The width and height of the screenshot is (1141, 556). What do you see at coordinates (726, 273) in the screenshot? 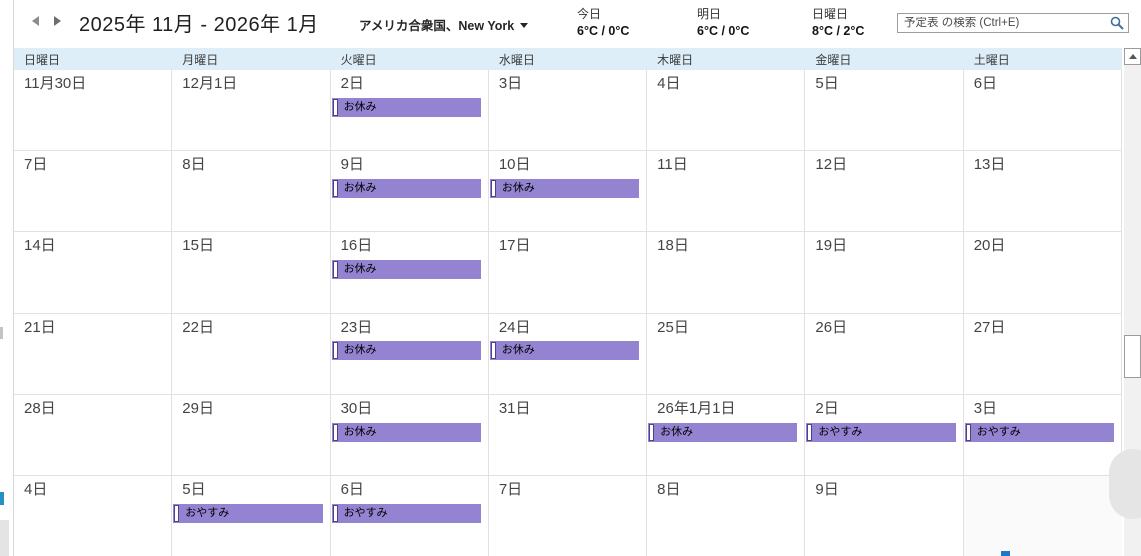
I see `day-cell: 18日` at bounding box center [726, 273].